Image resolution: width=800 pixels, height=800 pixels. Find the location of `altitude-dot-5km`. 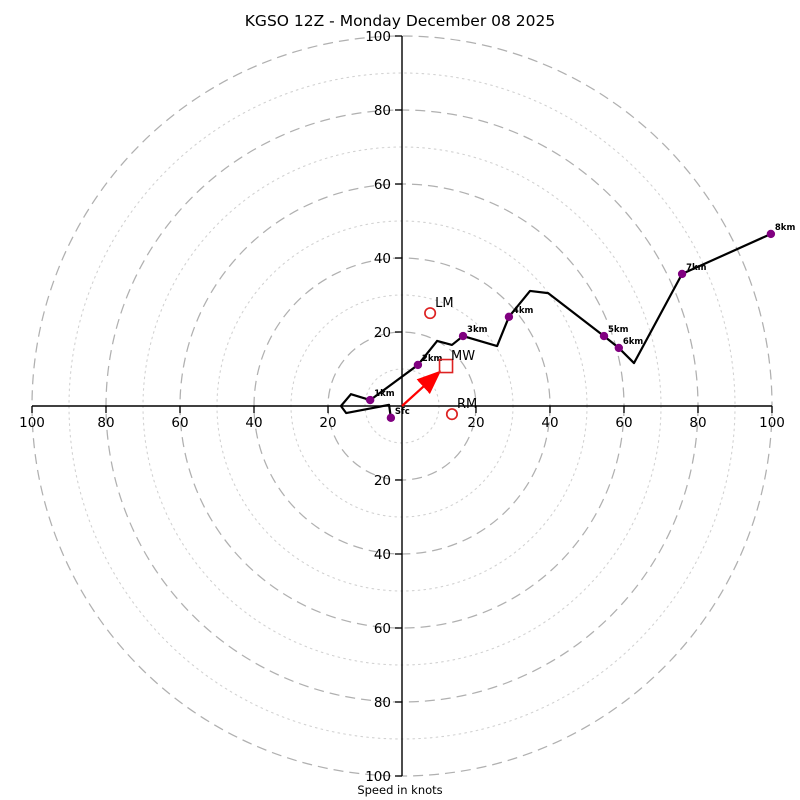

altitude-dot-5km is located at coordinates (604, 336).